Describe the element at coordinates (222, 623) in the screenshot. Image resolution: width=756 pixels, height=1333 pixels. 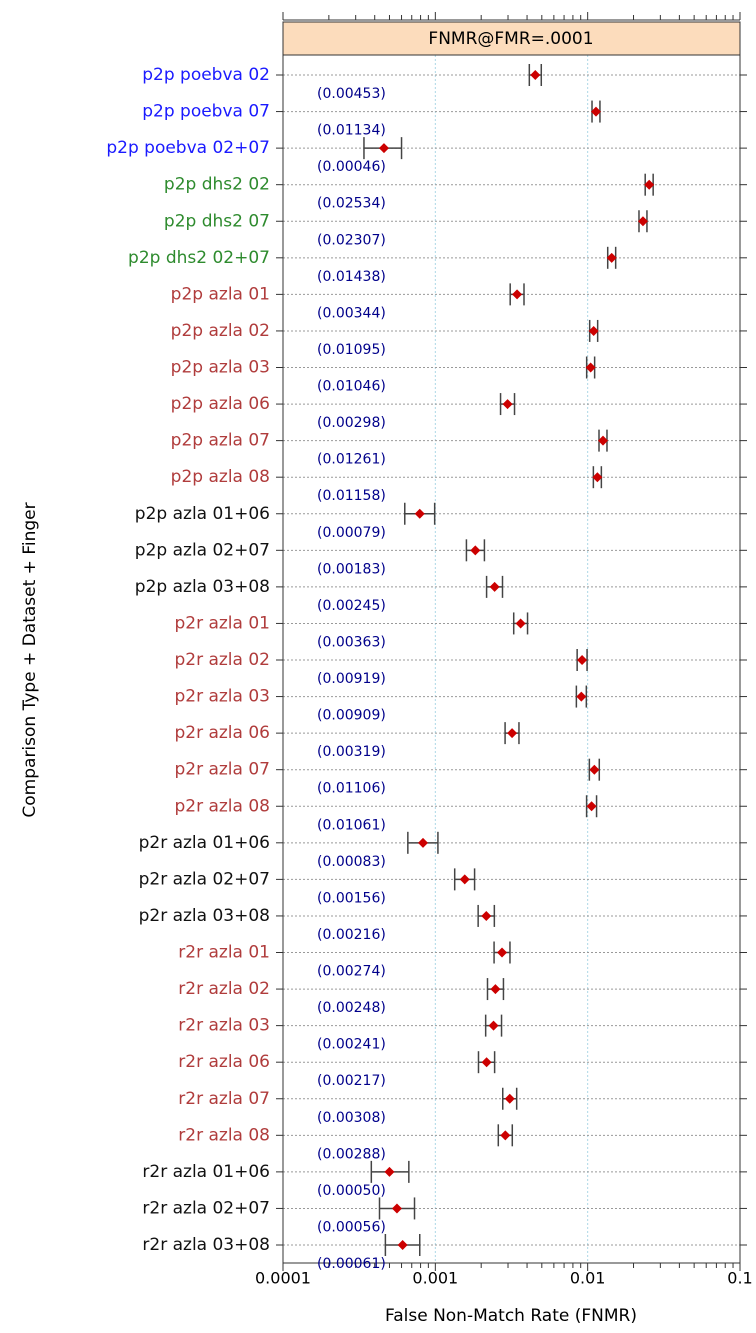
I see `y-tick-label: p2r azla 01` at that location.